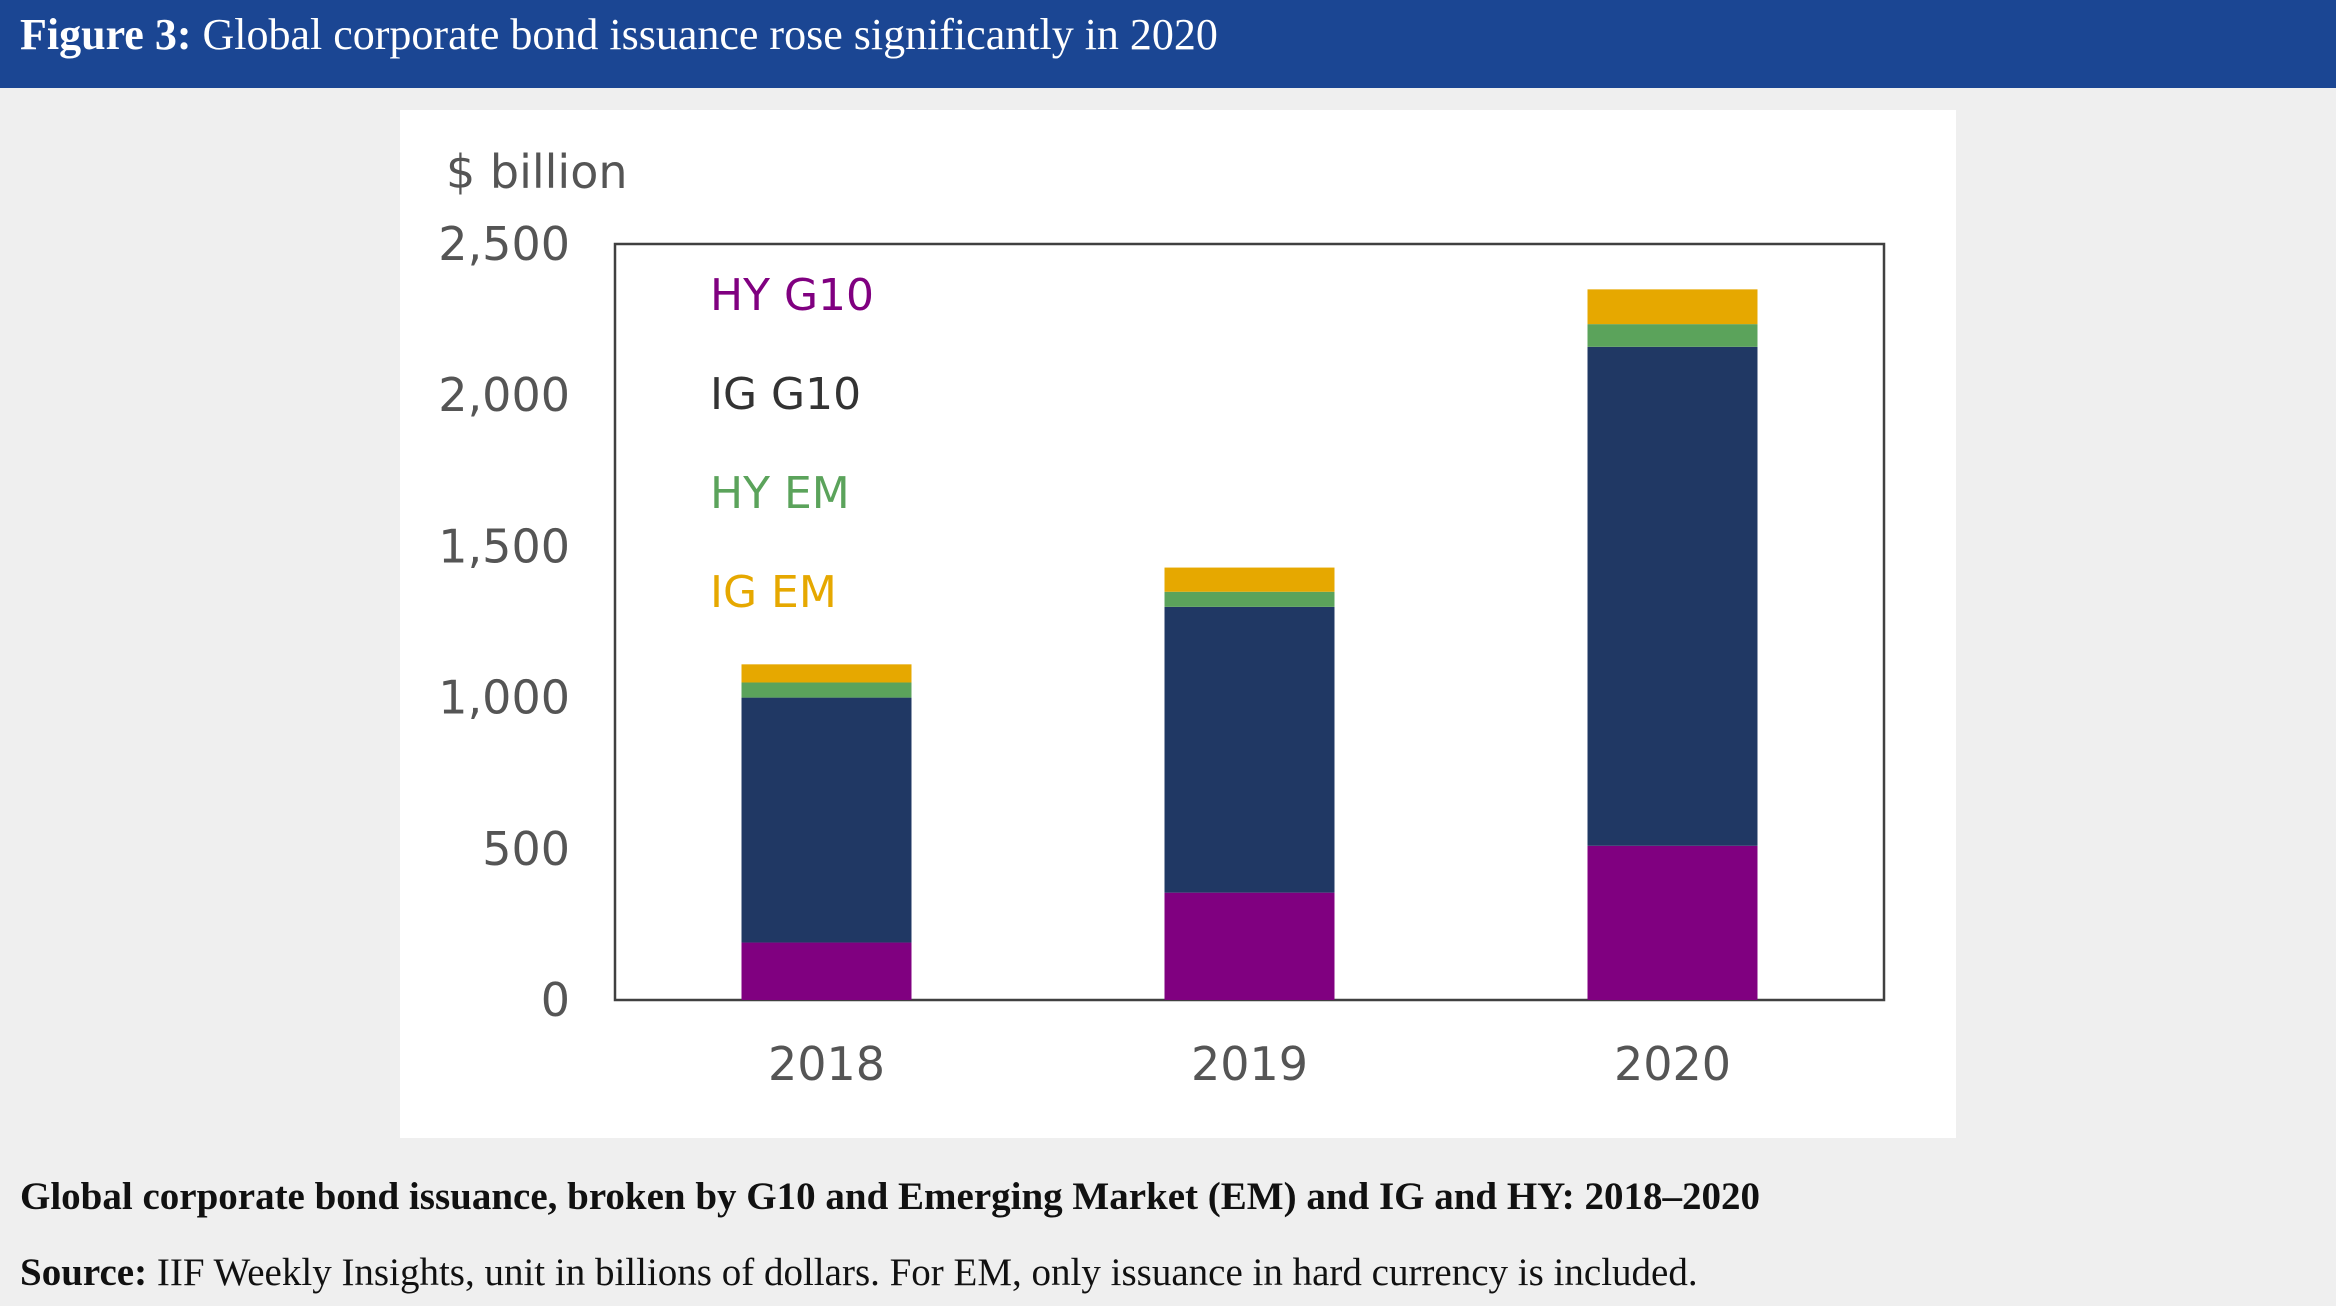  I want to click on y-axis-label: $ billion, so click(537, 172).